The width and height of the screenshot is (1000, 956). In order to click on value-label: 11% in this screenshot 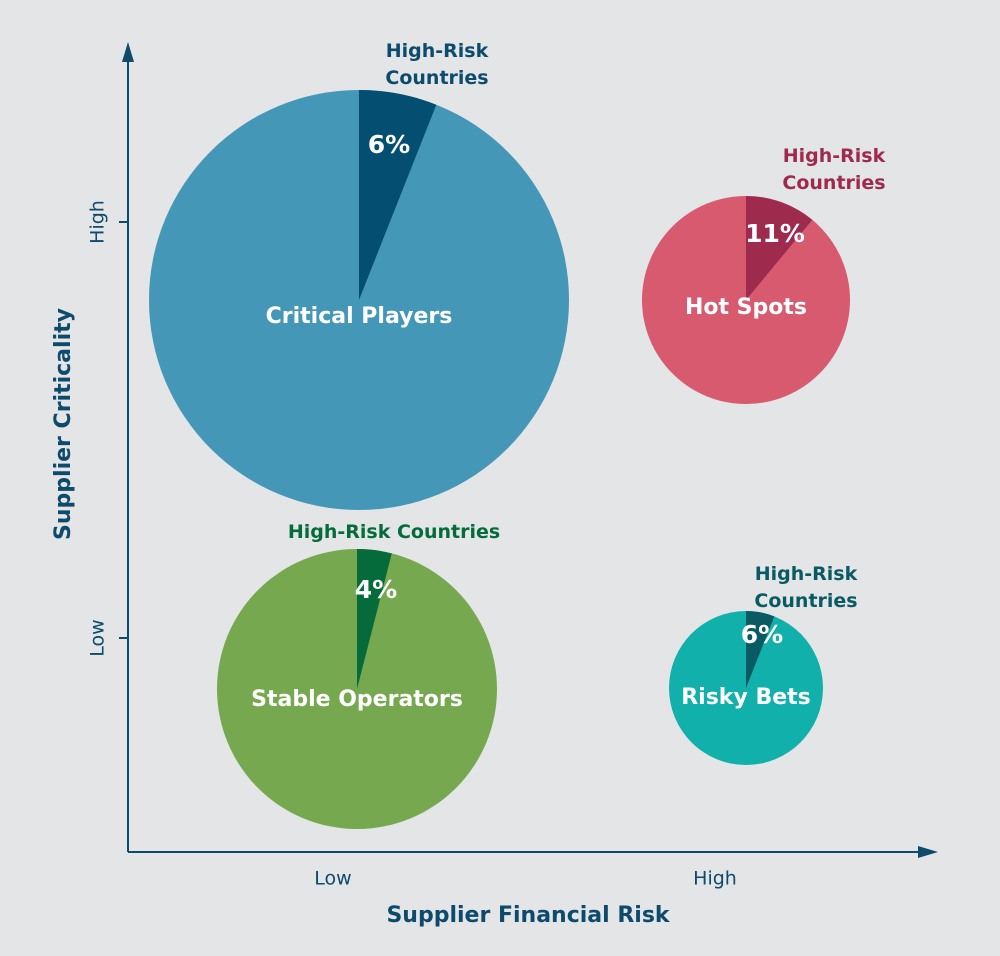, I will do `click(775, 233)`.